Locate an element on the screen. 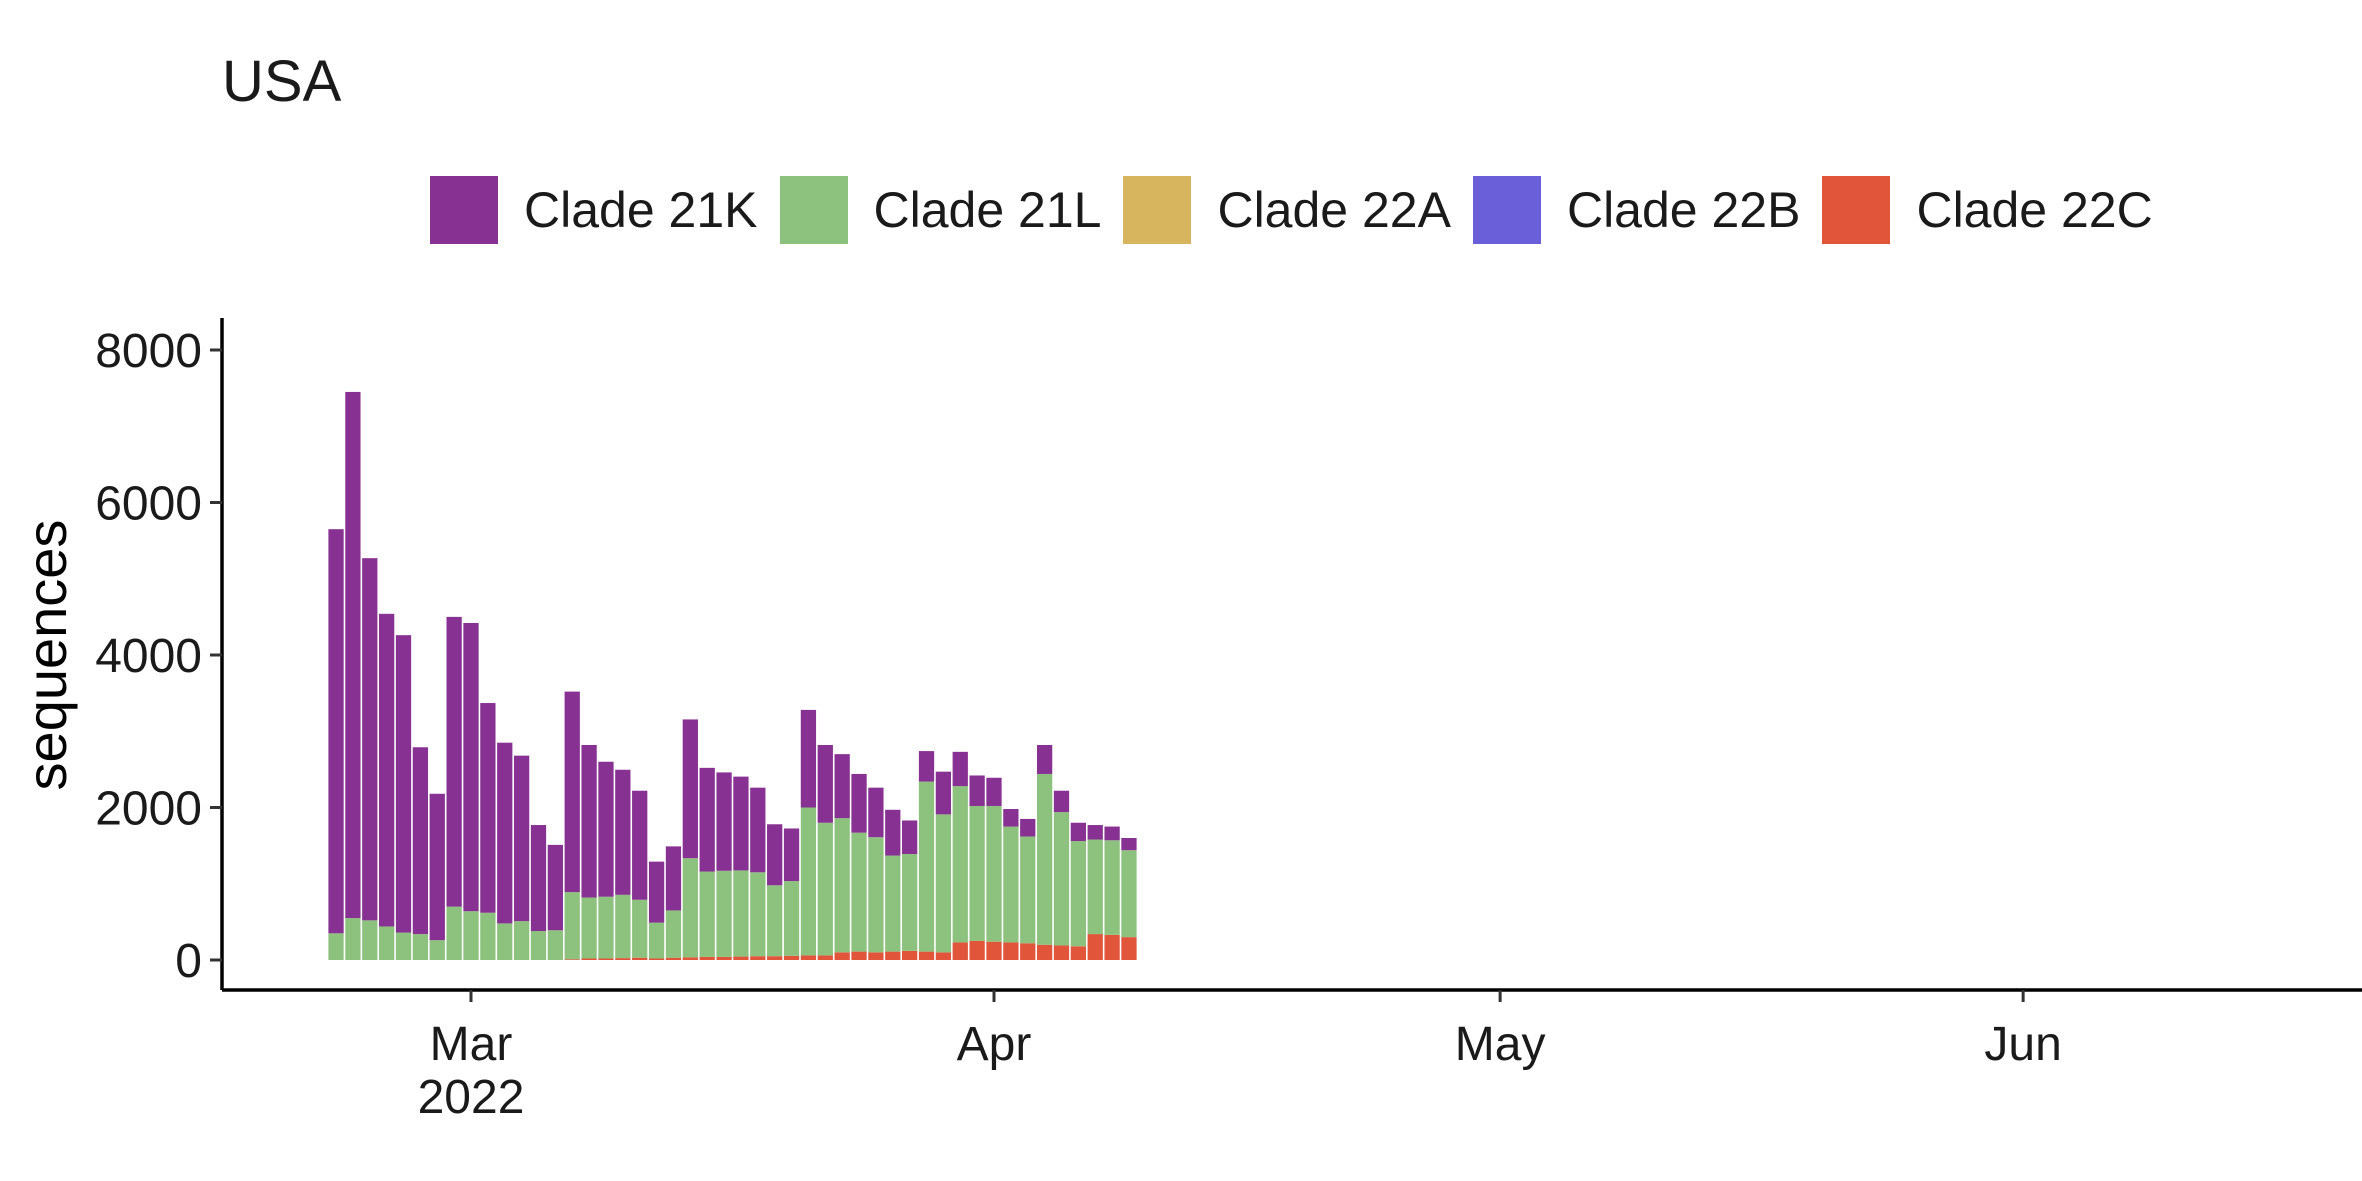  y-tick-label: 0 is located at coordinates (188, 961).